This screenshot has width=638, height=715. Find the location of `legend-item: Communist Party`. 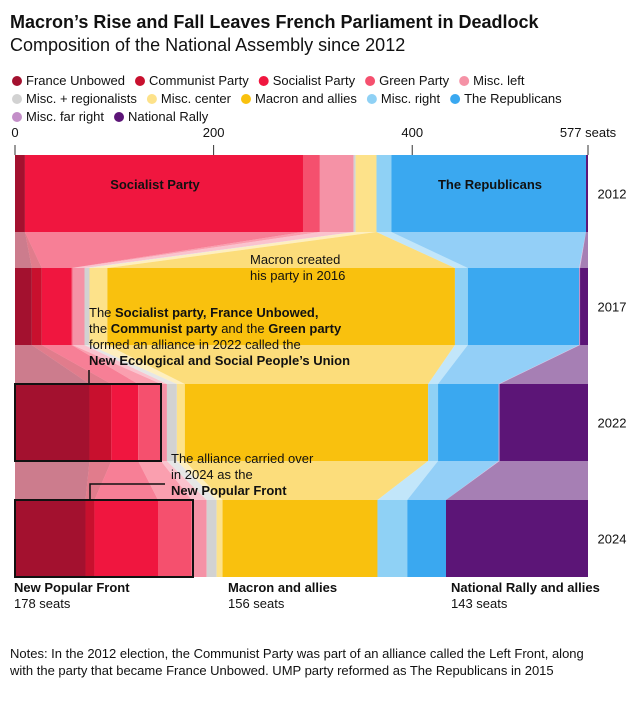

legend-item: Communist Party is located at coordinates (192, 80).